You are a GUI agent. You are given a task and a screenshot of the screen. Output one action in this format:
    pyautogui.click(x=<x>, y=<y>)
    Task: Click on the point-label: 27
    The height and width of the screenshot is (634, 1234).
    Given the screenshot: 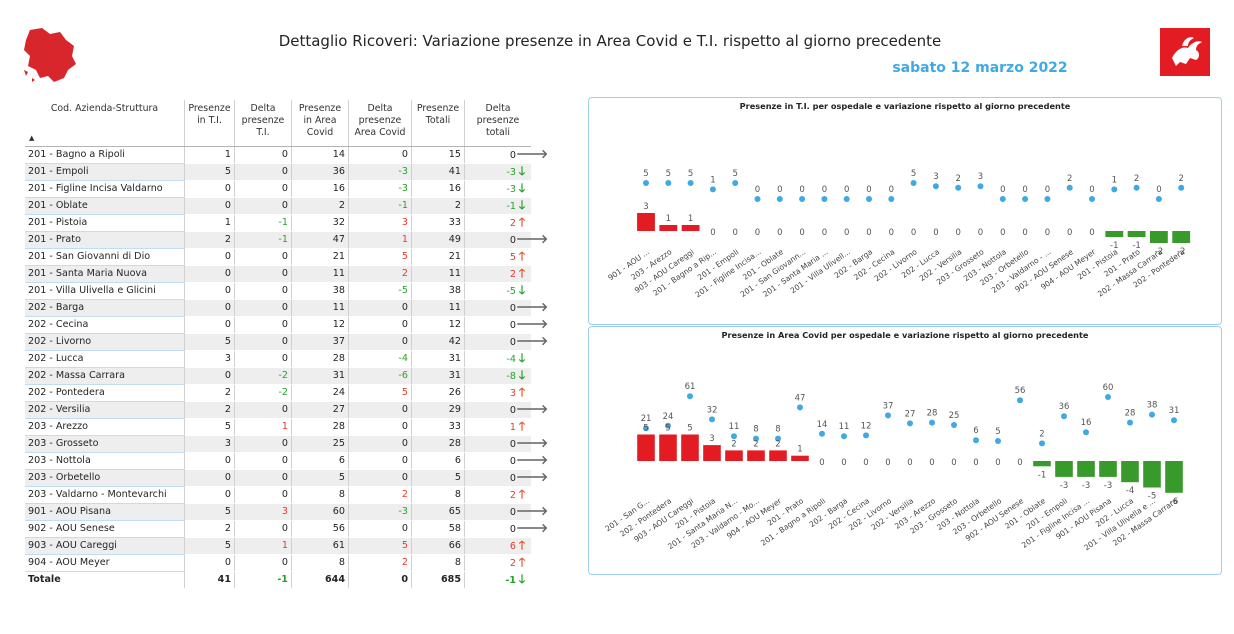 What is the action you would take?
    pyautogui.click(x=910, y=414)
    